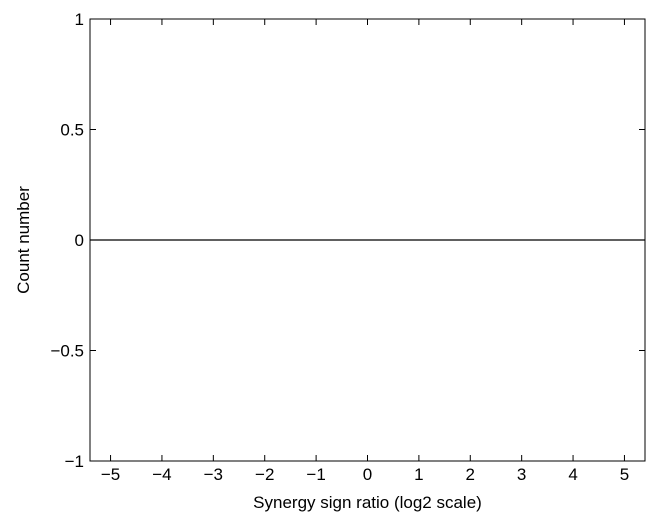 Image resolution: width=653 pixels, height=517 pixels. Describe the element at coordinates (315, 474) in the screenshot. I see `x-tick-label: −1` at that location.